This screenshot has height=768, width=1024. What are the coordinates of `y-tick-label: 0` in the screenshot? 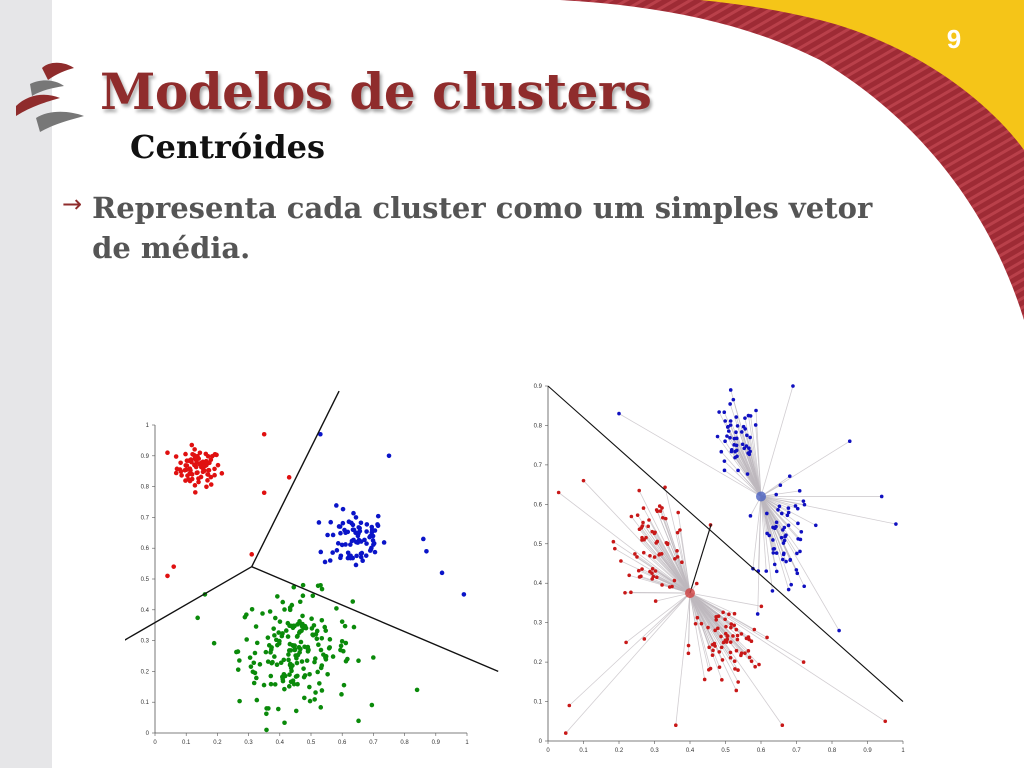 It's located at (541, 742).